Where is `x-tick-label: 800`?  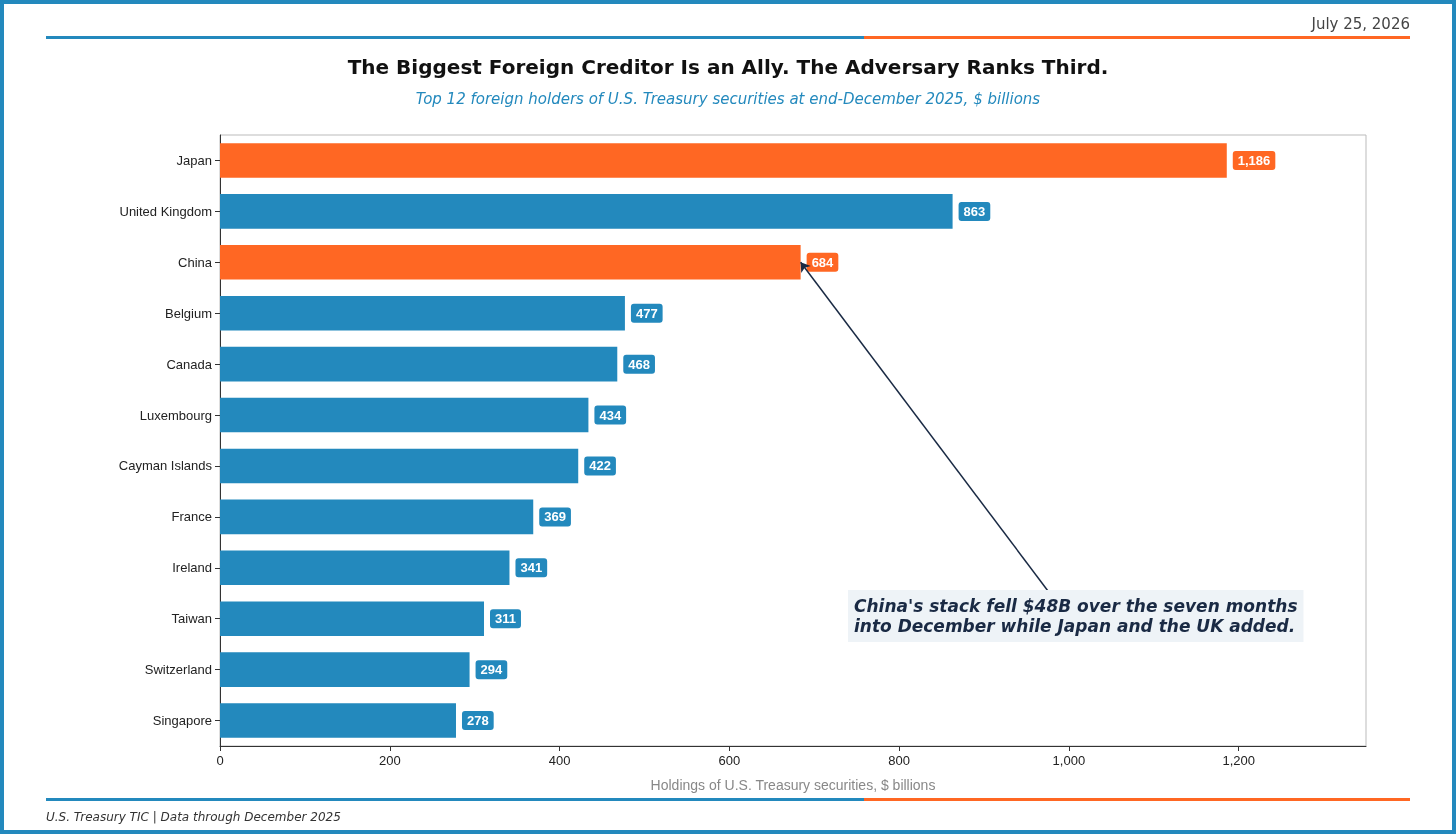 x-tick-label: 800 is located at coordinates (899, 760).